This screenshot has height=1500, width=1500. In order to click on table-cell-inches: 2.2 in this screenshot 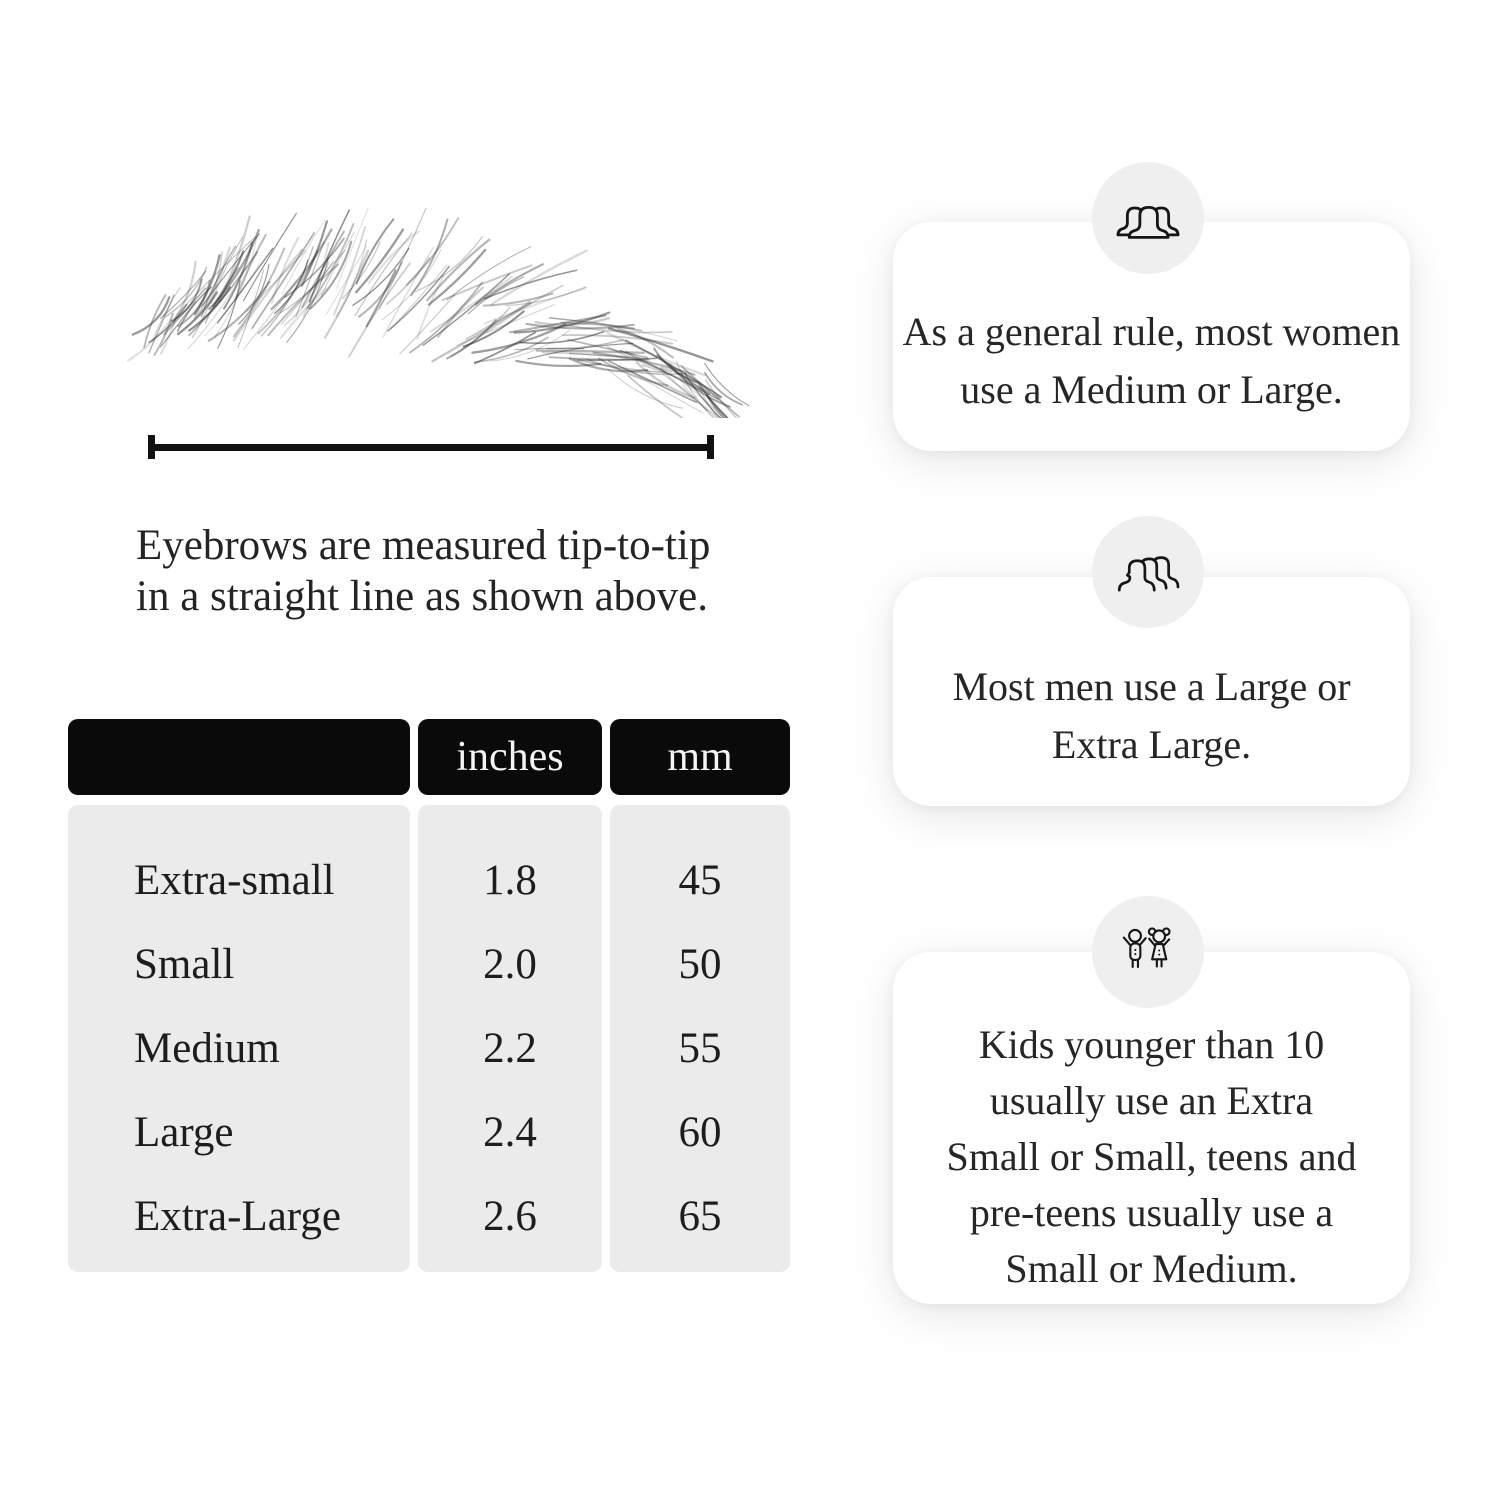, I will do `click(510, 1048)`.